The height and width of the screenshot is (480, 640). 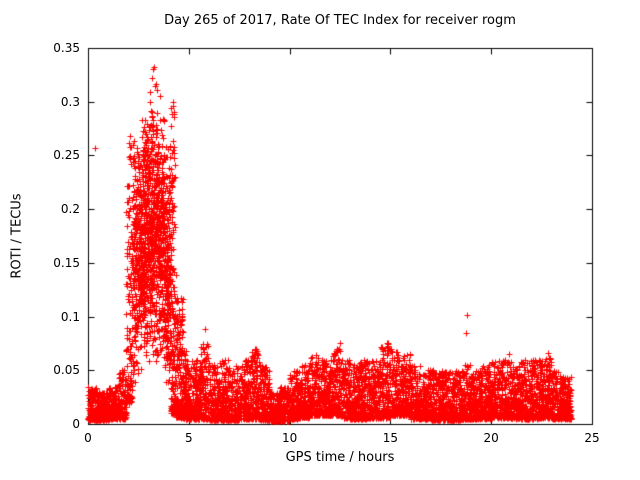 I want to click on y-tick-label: 0.2, so click(x=70, y=209).